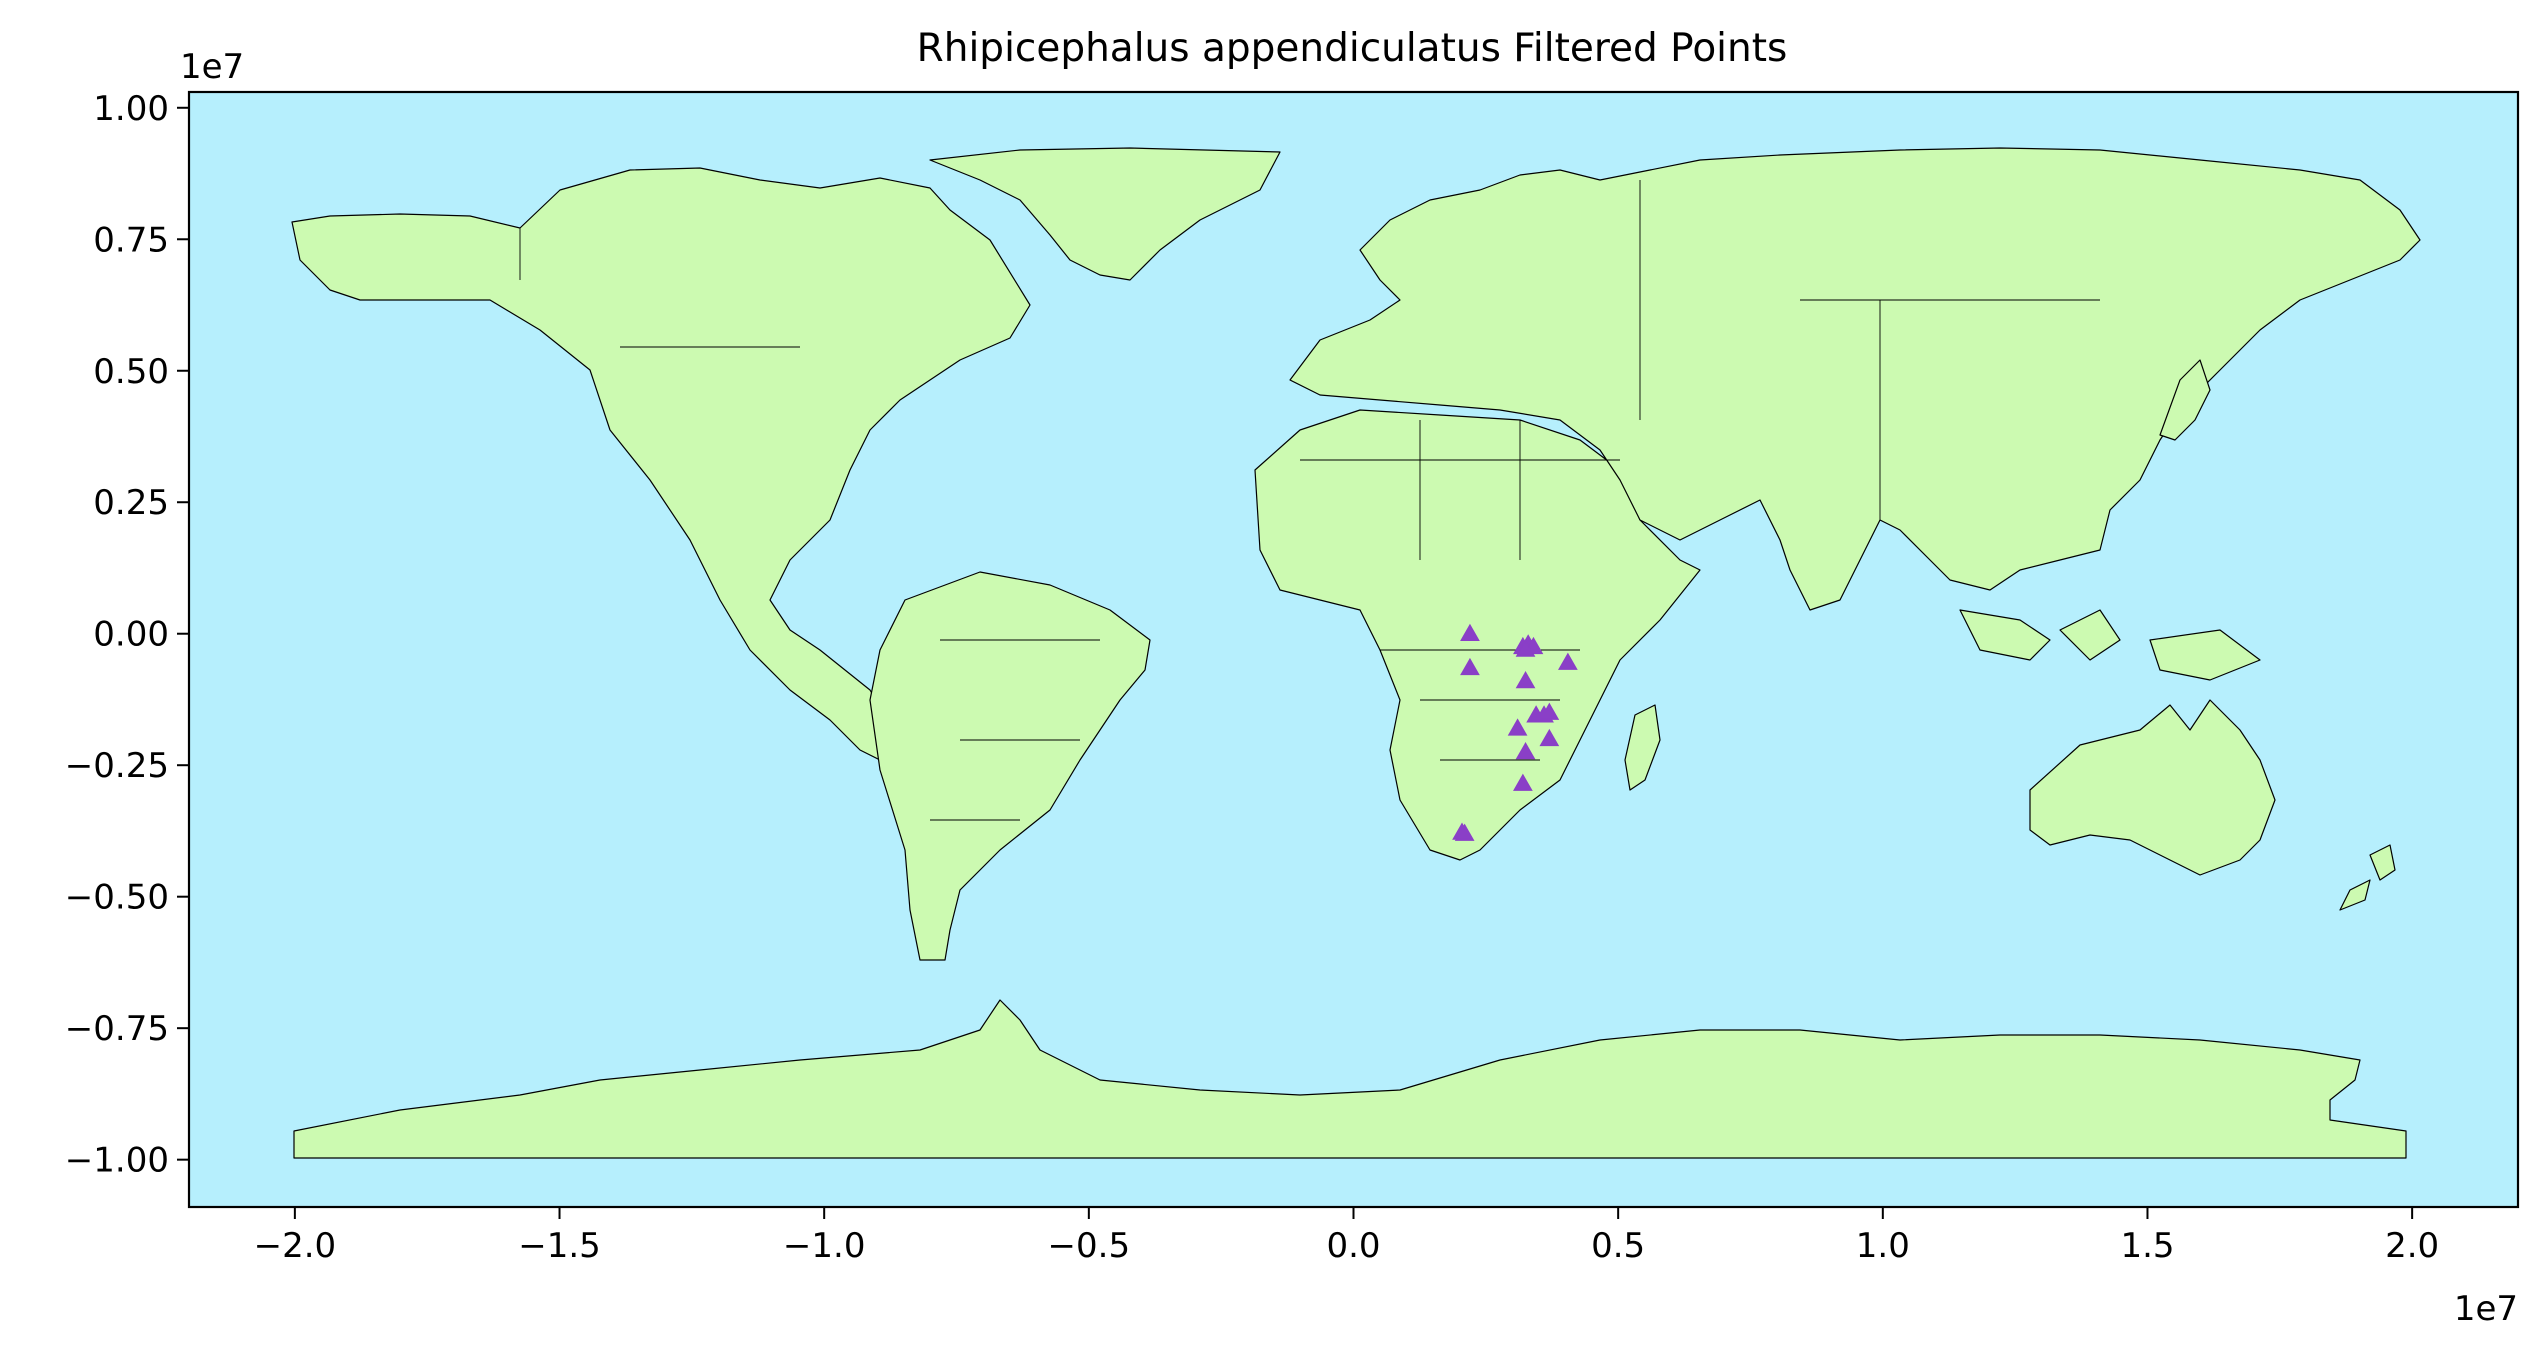 The image size is (2541, 1363). I want to click on land-madagascar, so click(1642, 747).